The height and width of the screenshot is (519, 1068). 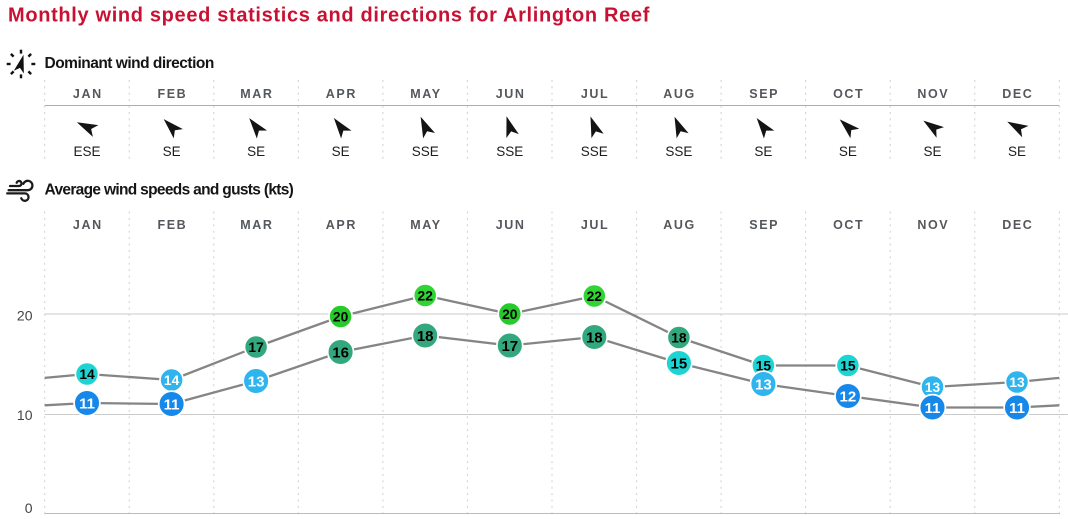 I want to click on svg-text: 12, so click(x=848, y=396).